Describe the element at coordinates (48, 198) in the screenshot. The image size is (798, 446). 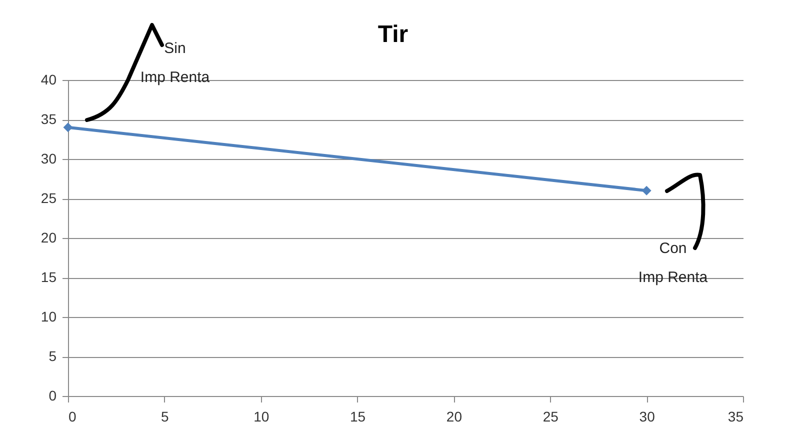
I see `y-tick-label: 25` at that location.